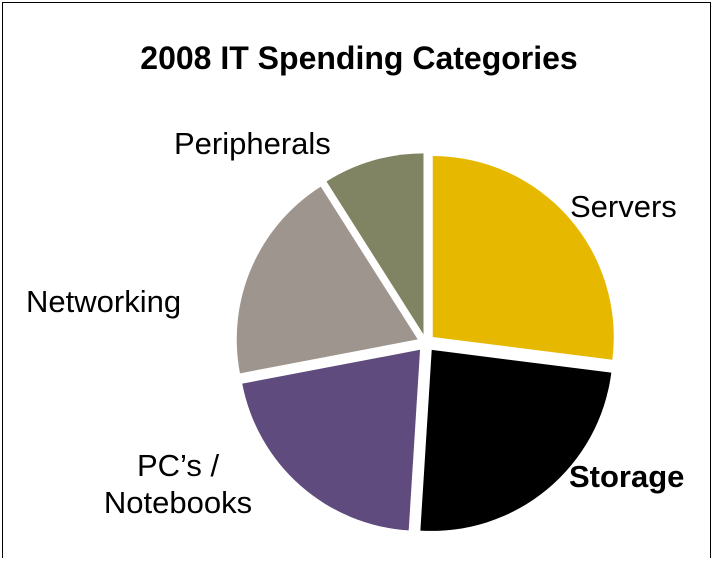 The image size is (718, 562). Describe the element at coordinates (375, 244) in the screenshot. I see `pie-slice-peripherals` at that location.